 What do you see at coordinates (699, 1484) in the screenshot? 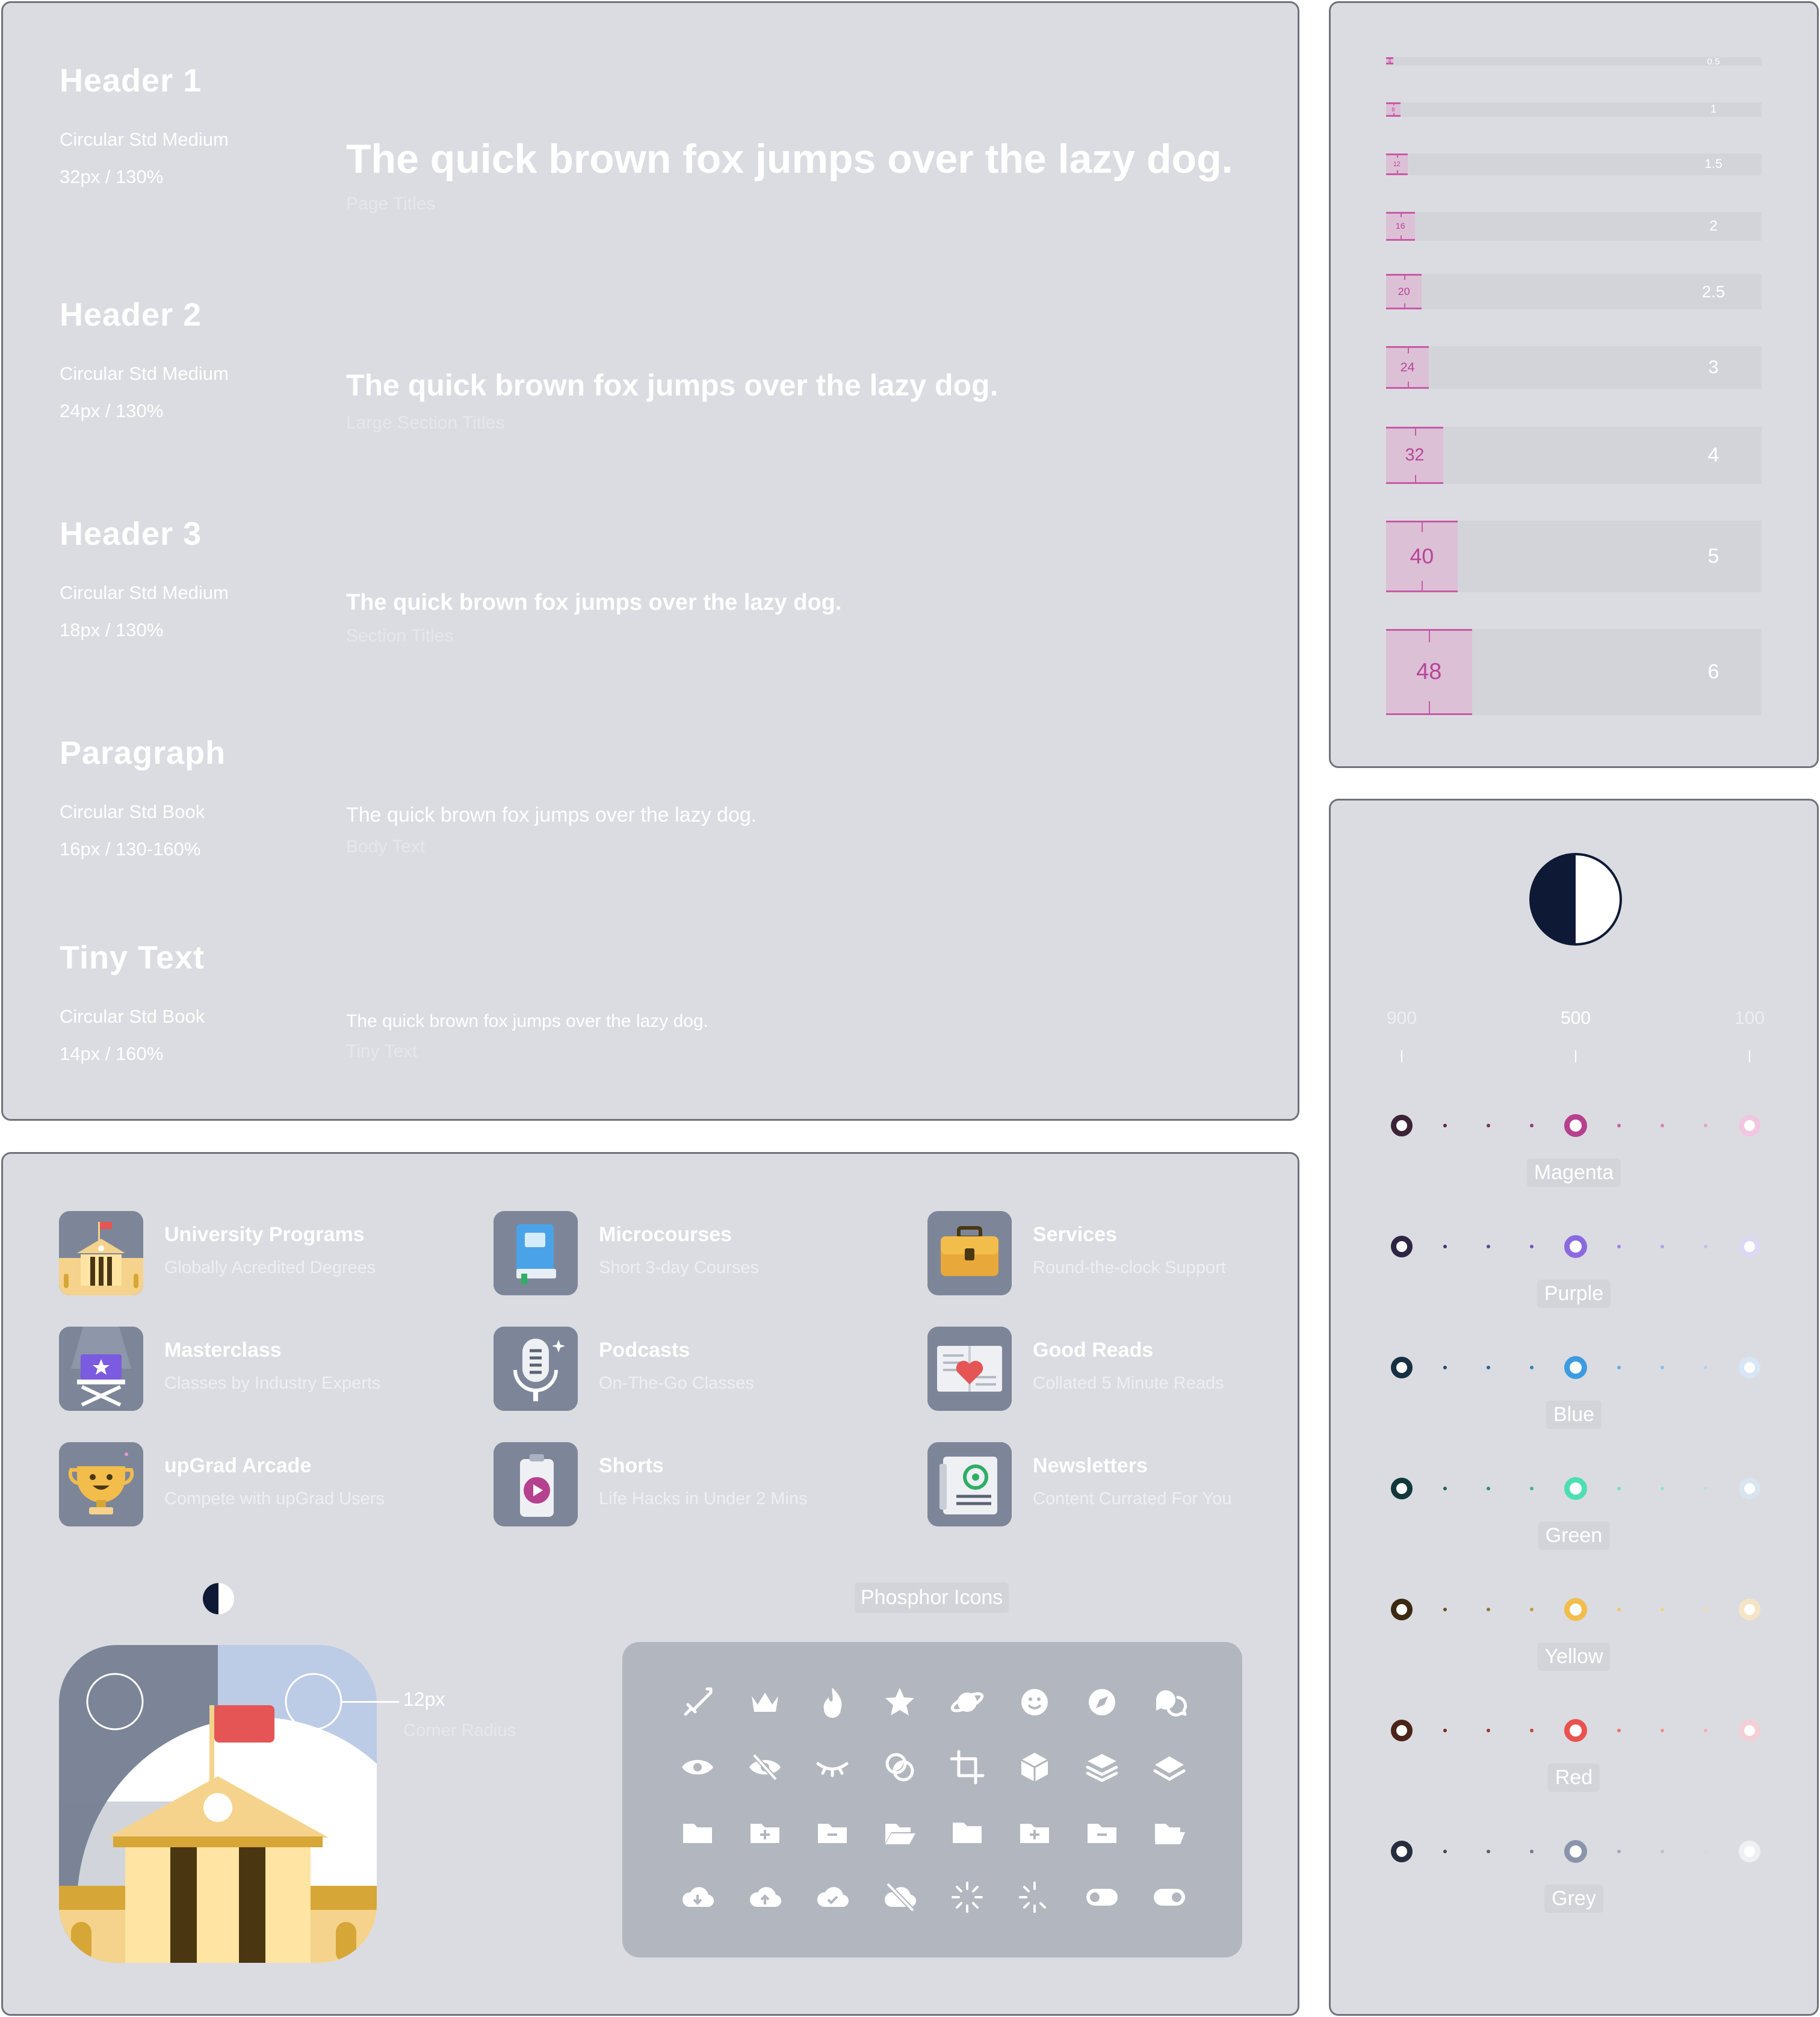
I see `product-card: Shorts Life Hacks in Under 2 Mins` at bounding box center [699, 1484].